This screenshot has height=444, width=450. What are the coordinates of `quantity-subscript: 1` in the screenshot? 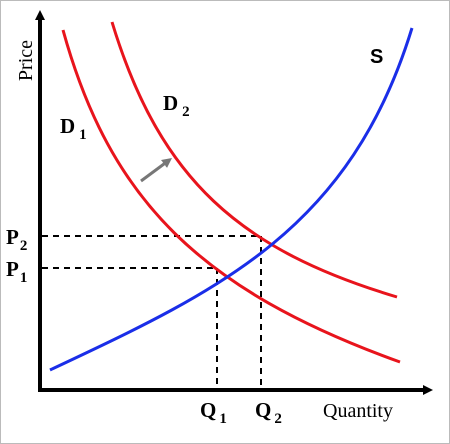 It's located at (223, 419).